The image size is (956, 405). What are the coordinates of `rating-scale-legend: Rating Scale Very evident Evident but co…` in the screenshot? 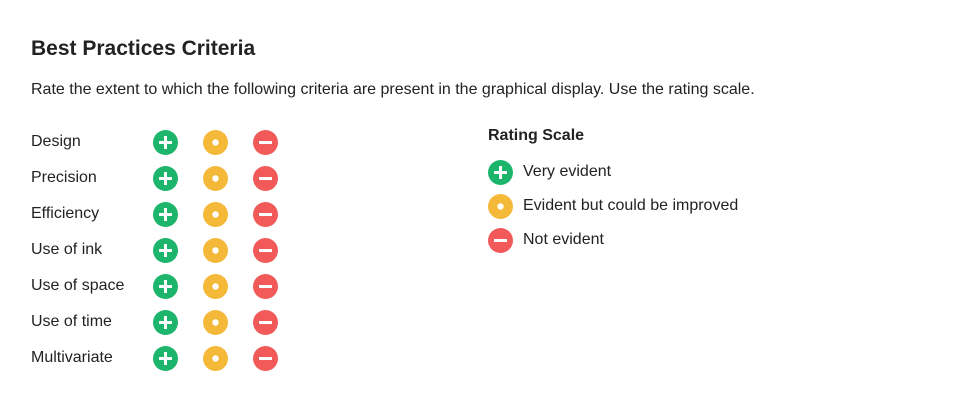 It's located at (698, 191).